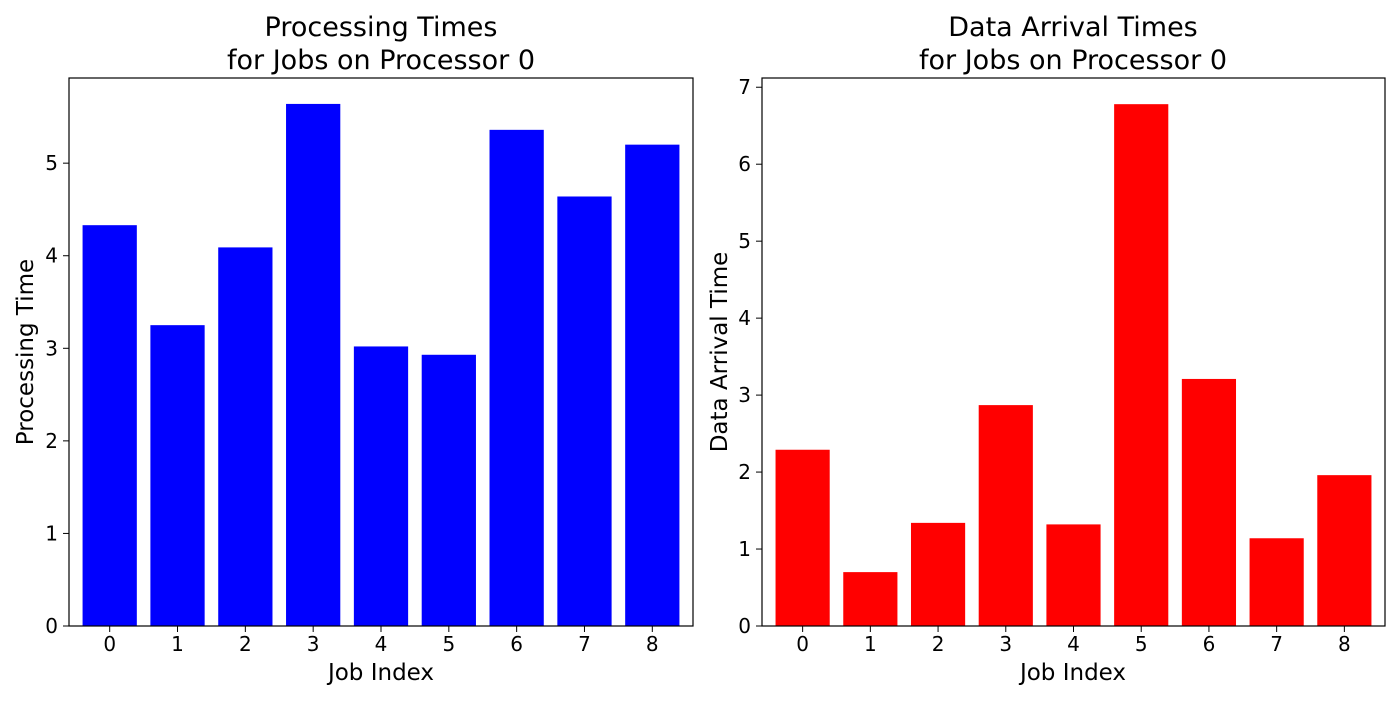  I want to click on chart-title-line-1: Data Arrival Times, so click(1073, 27).